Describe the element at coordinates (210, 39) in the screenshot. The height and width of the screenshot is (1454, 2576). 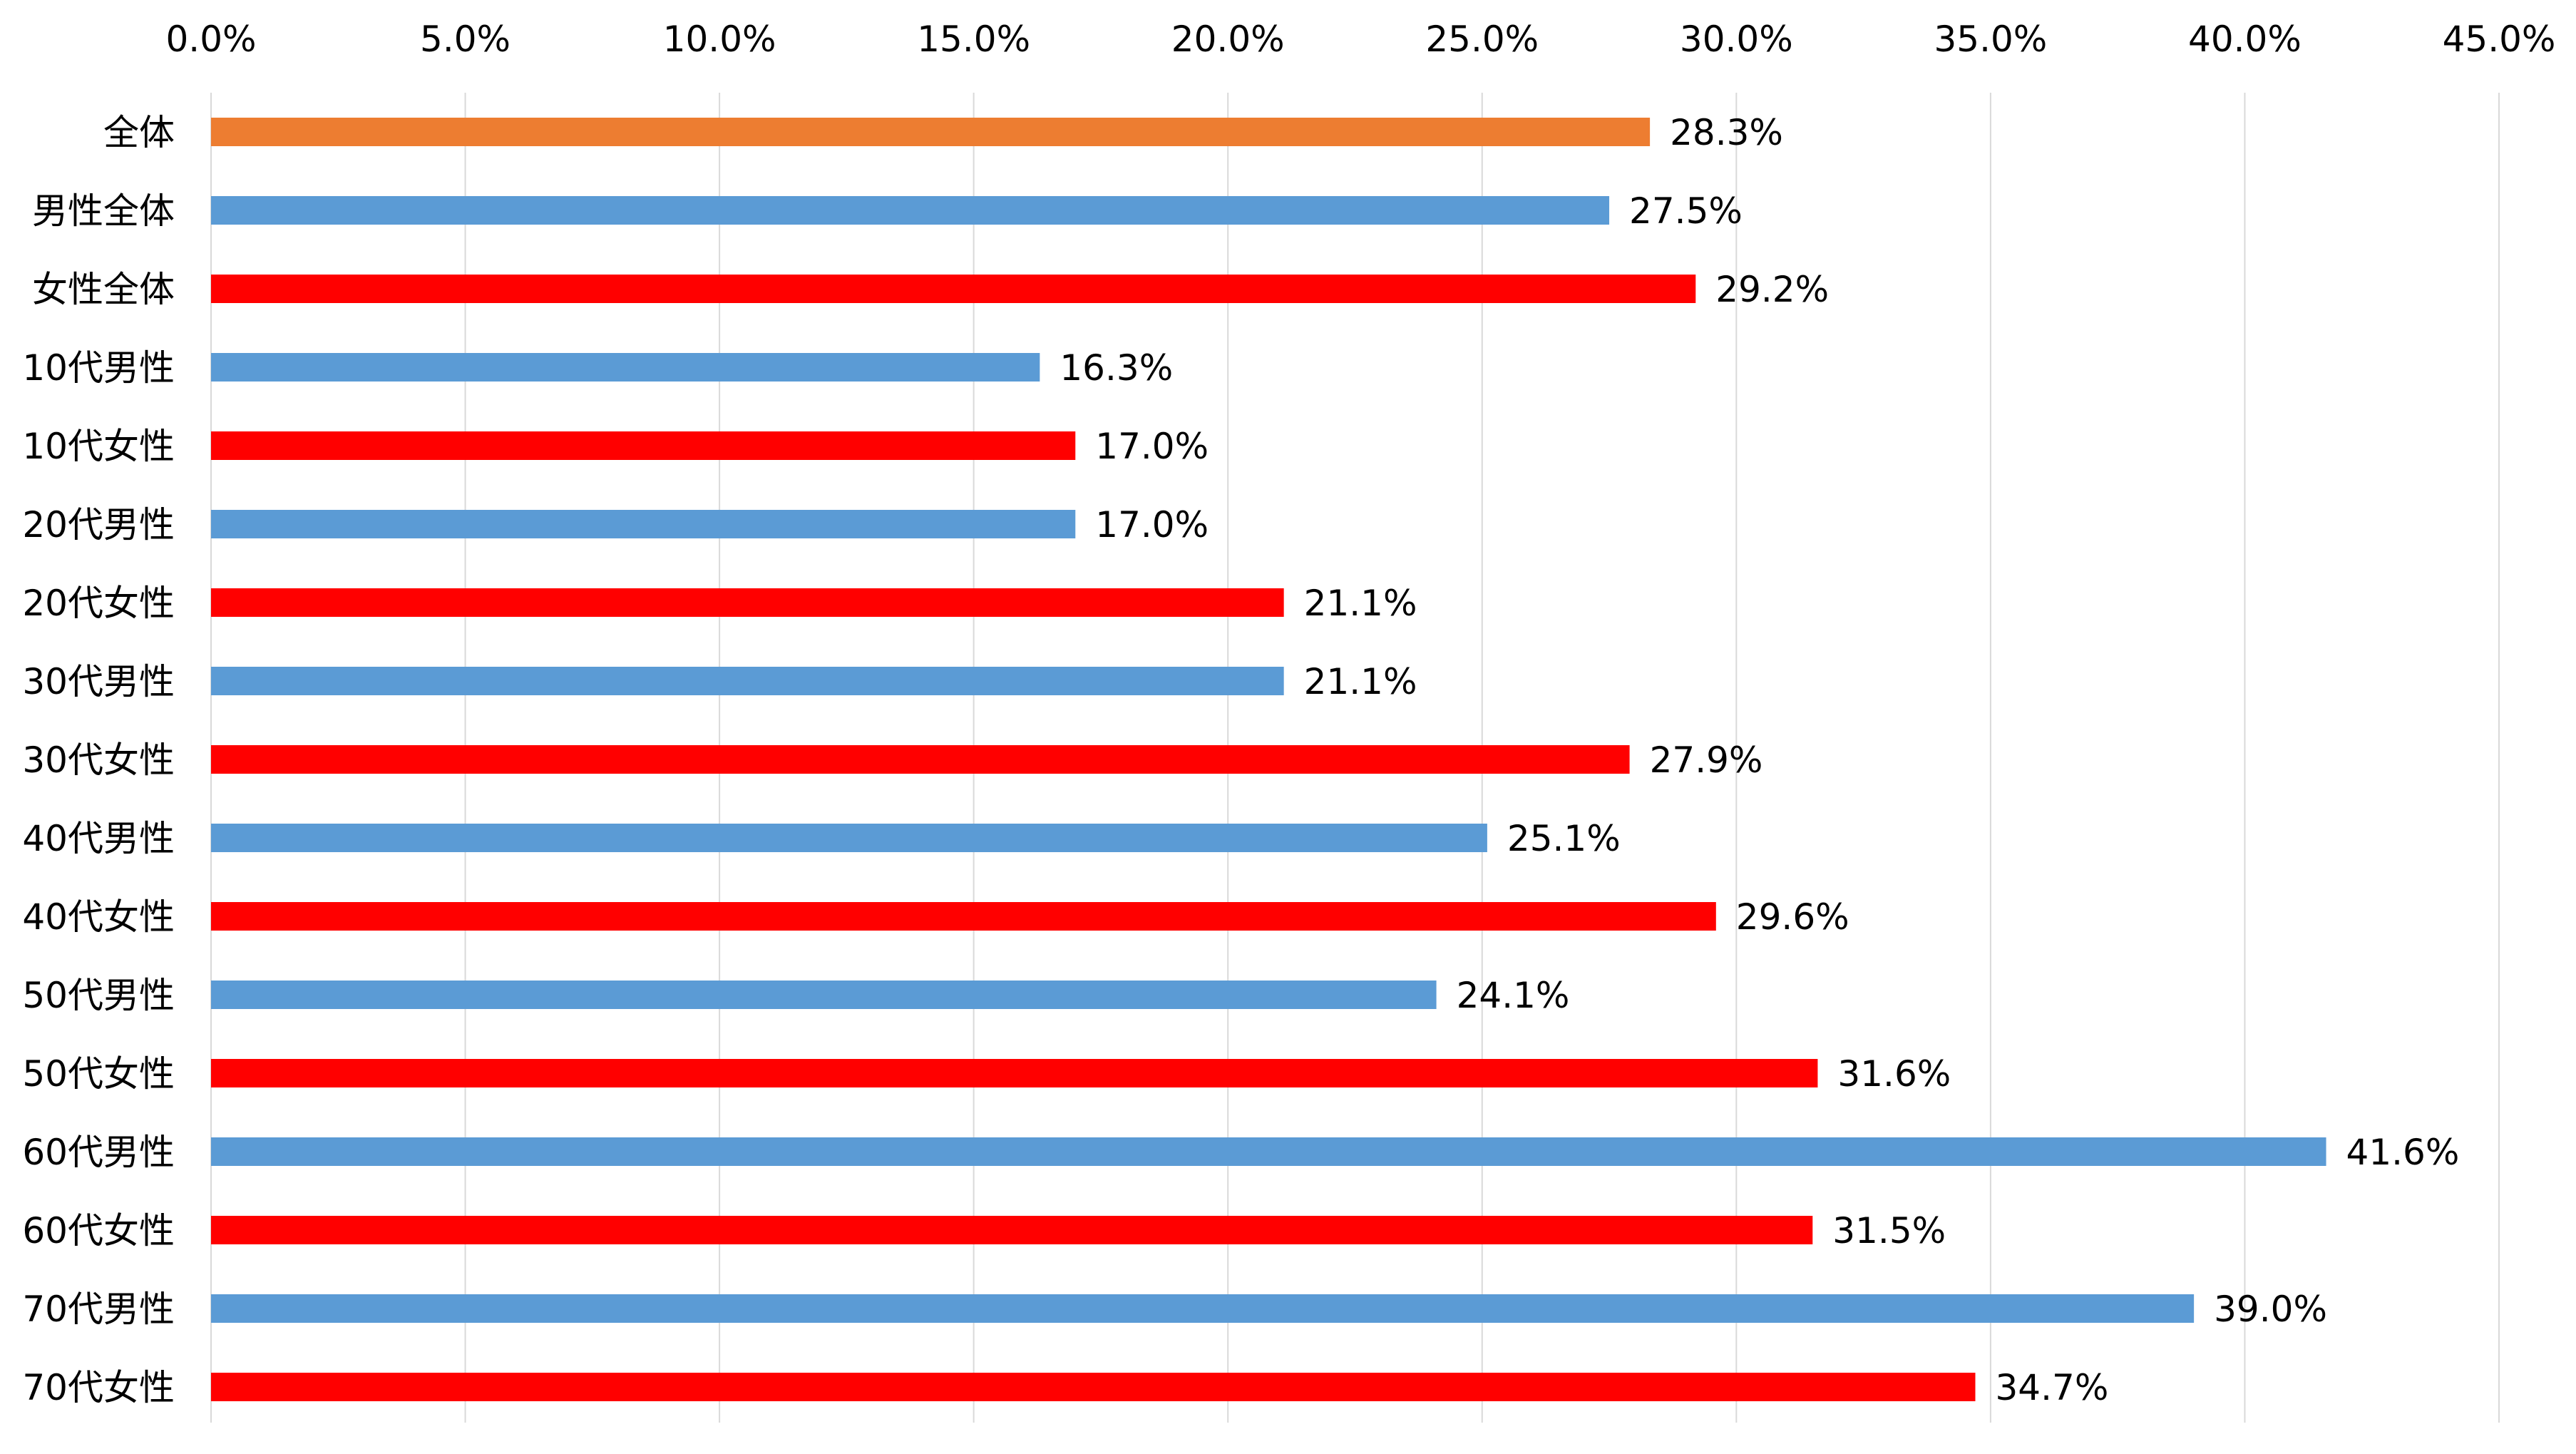
I see `x-tick-label: 0.0%` at that location.